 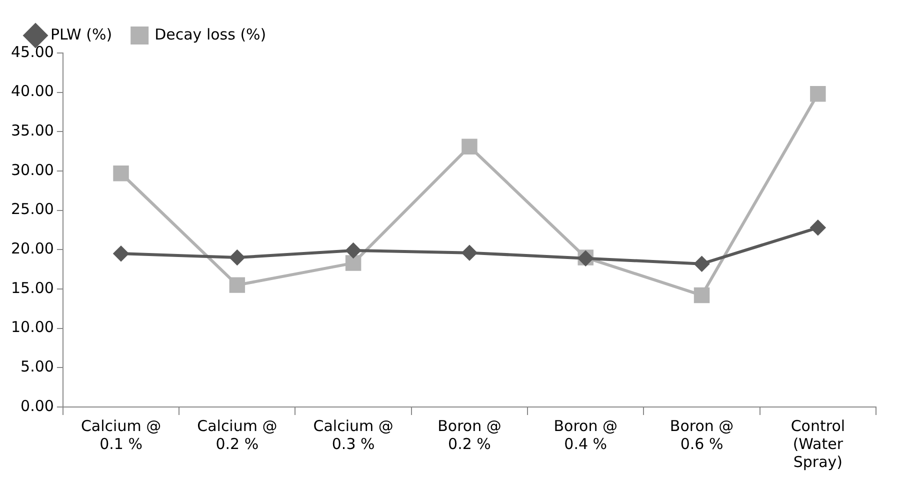 I want to click on y-tick-label: 5.00, so click(x=37, y=367).